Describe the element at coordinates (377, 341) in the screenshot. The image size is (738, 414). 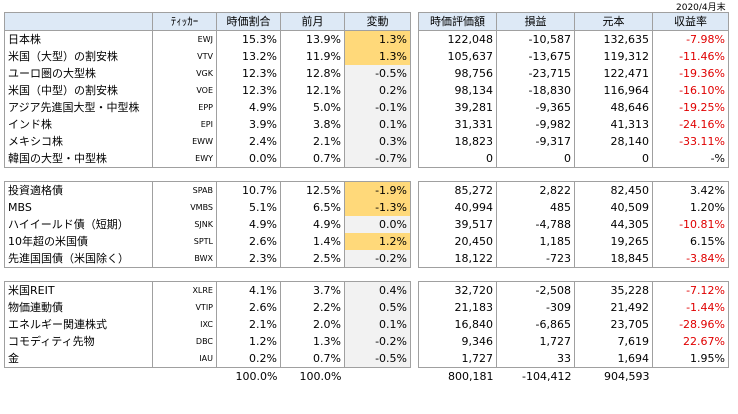
I see `share-change: -0.2%` at that location.